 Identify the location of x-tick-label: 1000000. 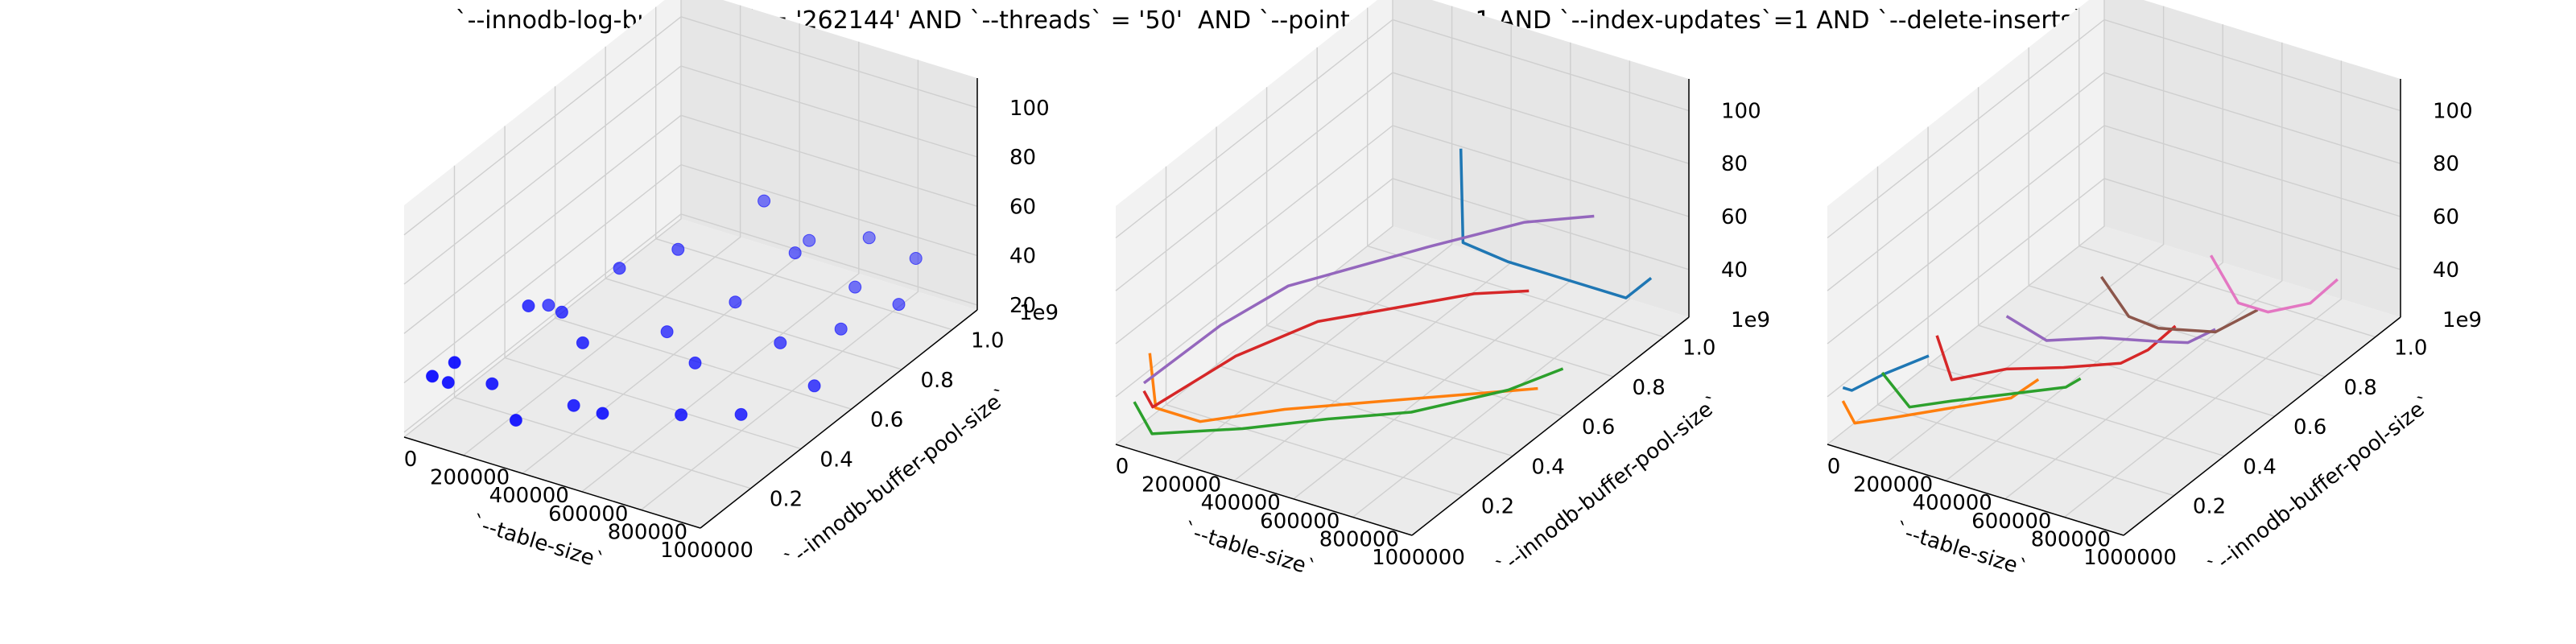
(706, 551).